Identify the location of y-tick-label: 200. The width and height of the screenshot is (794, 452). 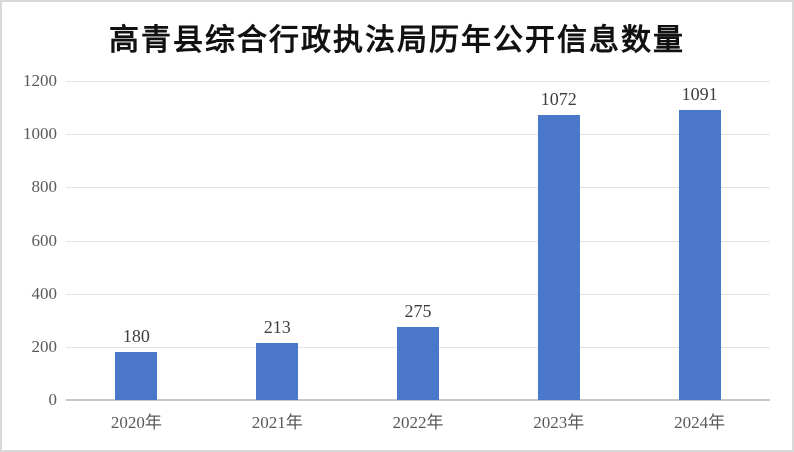
(44, 346).